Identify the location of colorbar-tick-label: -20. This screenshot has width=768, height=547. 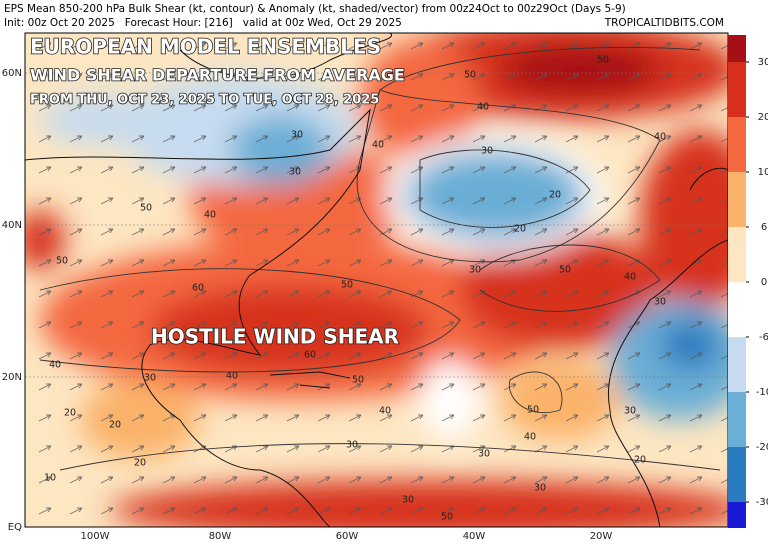
(762, 447).